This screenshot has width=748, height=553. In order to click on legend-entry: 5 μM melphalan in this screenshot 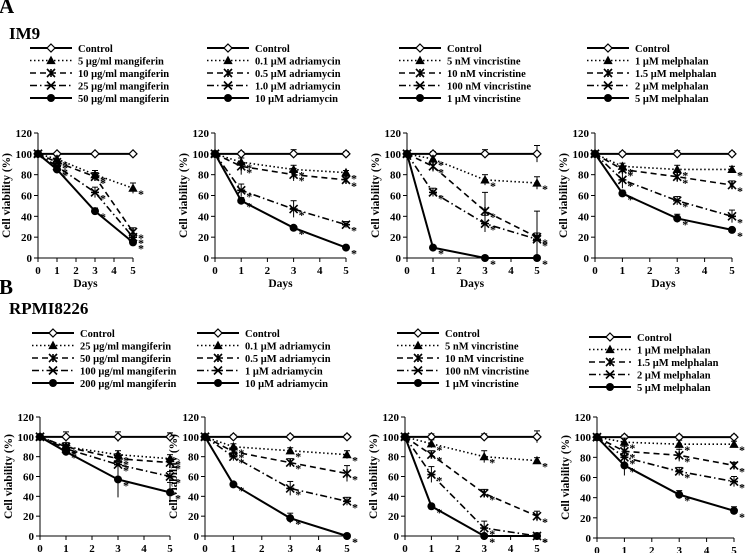, I will do `click(674, 388)`.